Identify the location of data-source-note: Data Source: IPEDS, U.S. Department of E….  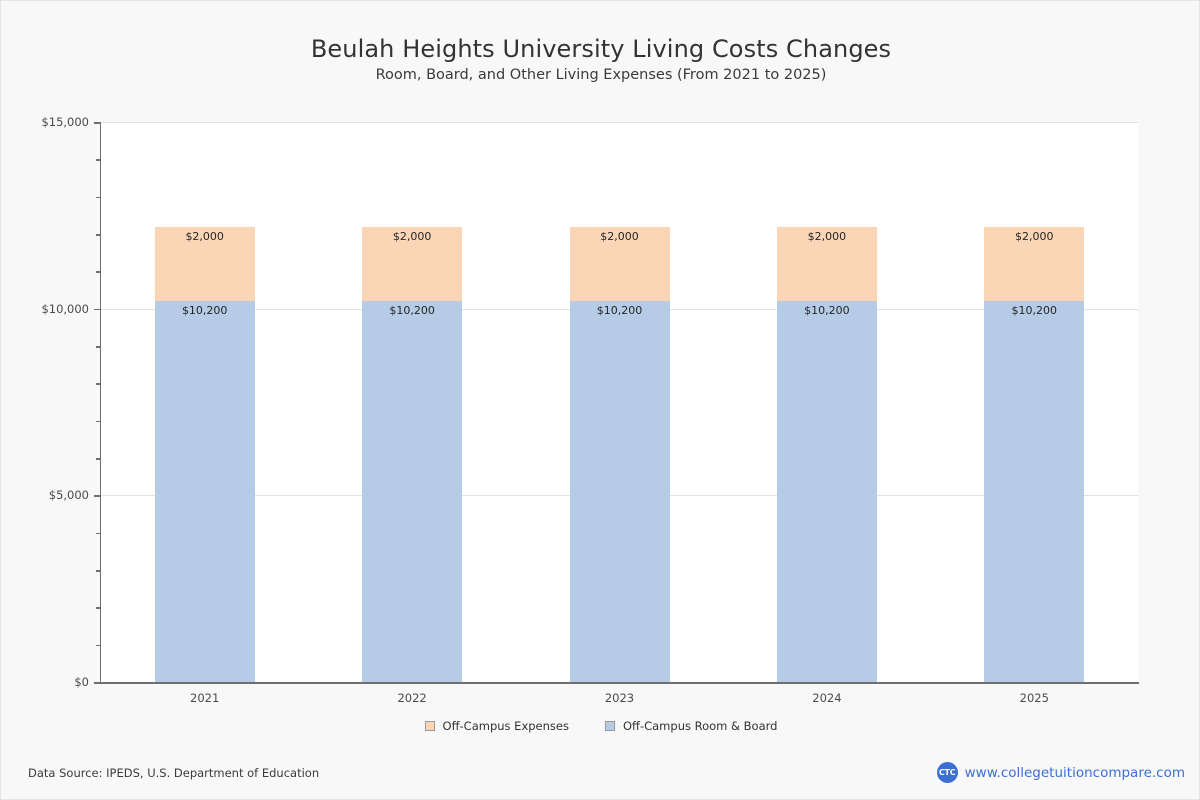
(174, 773).